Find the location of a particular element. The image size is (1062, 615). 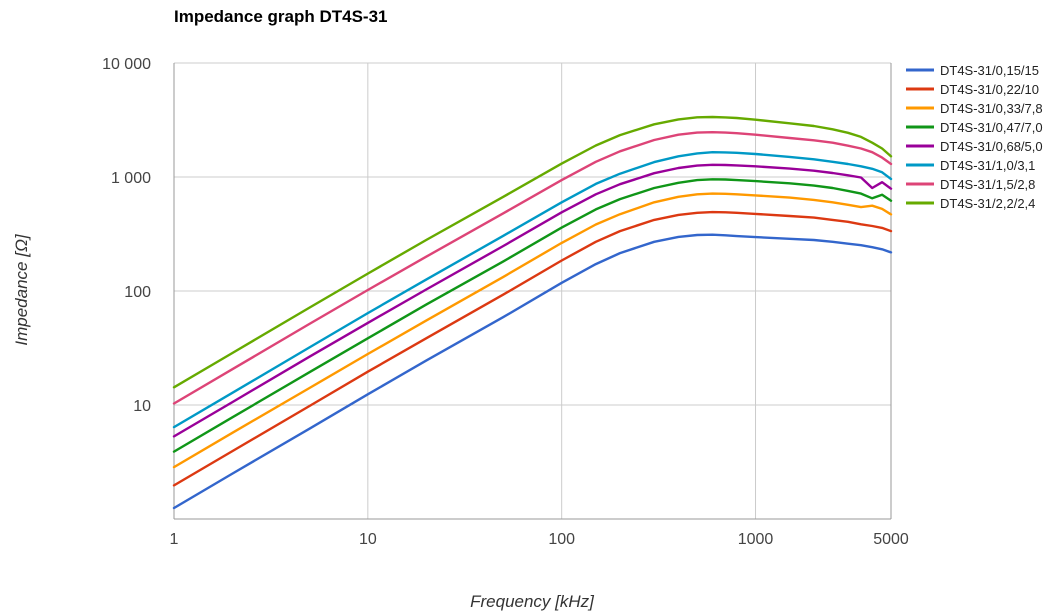

x-axis-ticks: 1 10 100 1000 5000 is located at coordinates (539, 539).